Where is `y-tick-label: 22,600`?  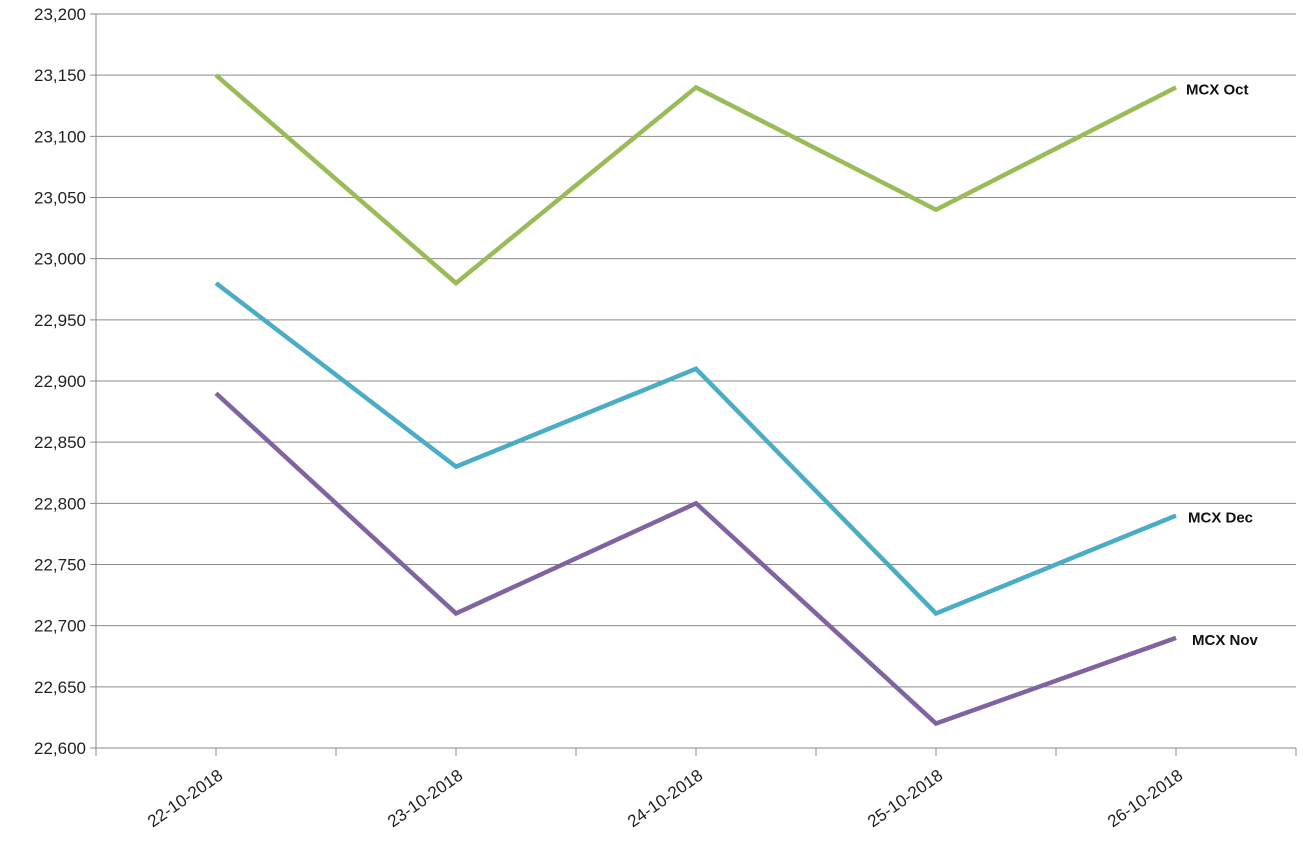 y-tick-label: 22,600 is located at coordinates (60, 748).